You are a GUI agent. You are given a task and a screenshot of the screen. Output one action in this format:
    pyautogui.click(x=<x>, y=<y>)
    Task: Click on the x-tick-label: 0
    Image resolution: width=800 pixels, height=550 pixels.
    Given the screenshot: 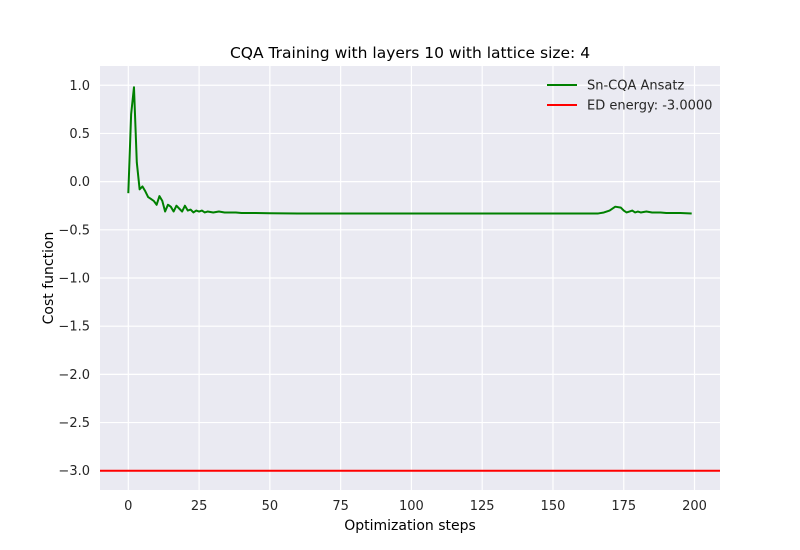 What is the action you would take?
    pyautogui.click(x=128, y=506)
    